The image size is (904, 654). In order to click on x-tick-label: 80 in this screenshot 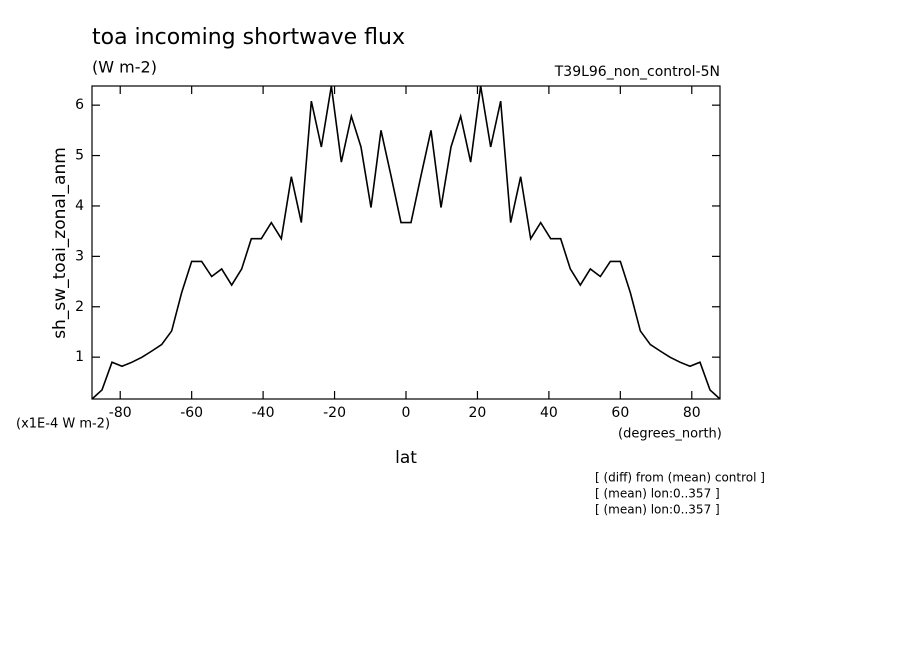, I will do `click(692, 413)`.